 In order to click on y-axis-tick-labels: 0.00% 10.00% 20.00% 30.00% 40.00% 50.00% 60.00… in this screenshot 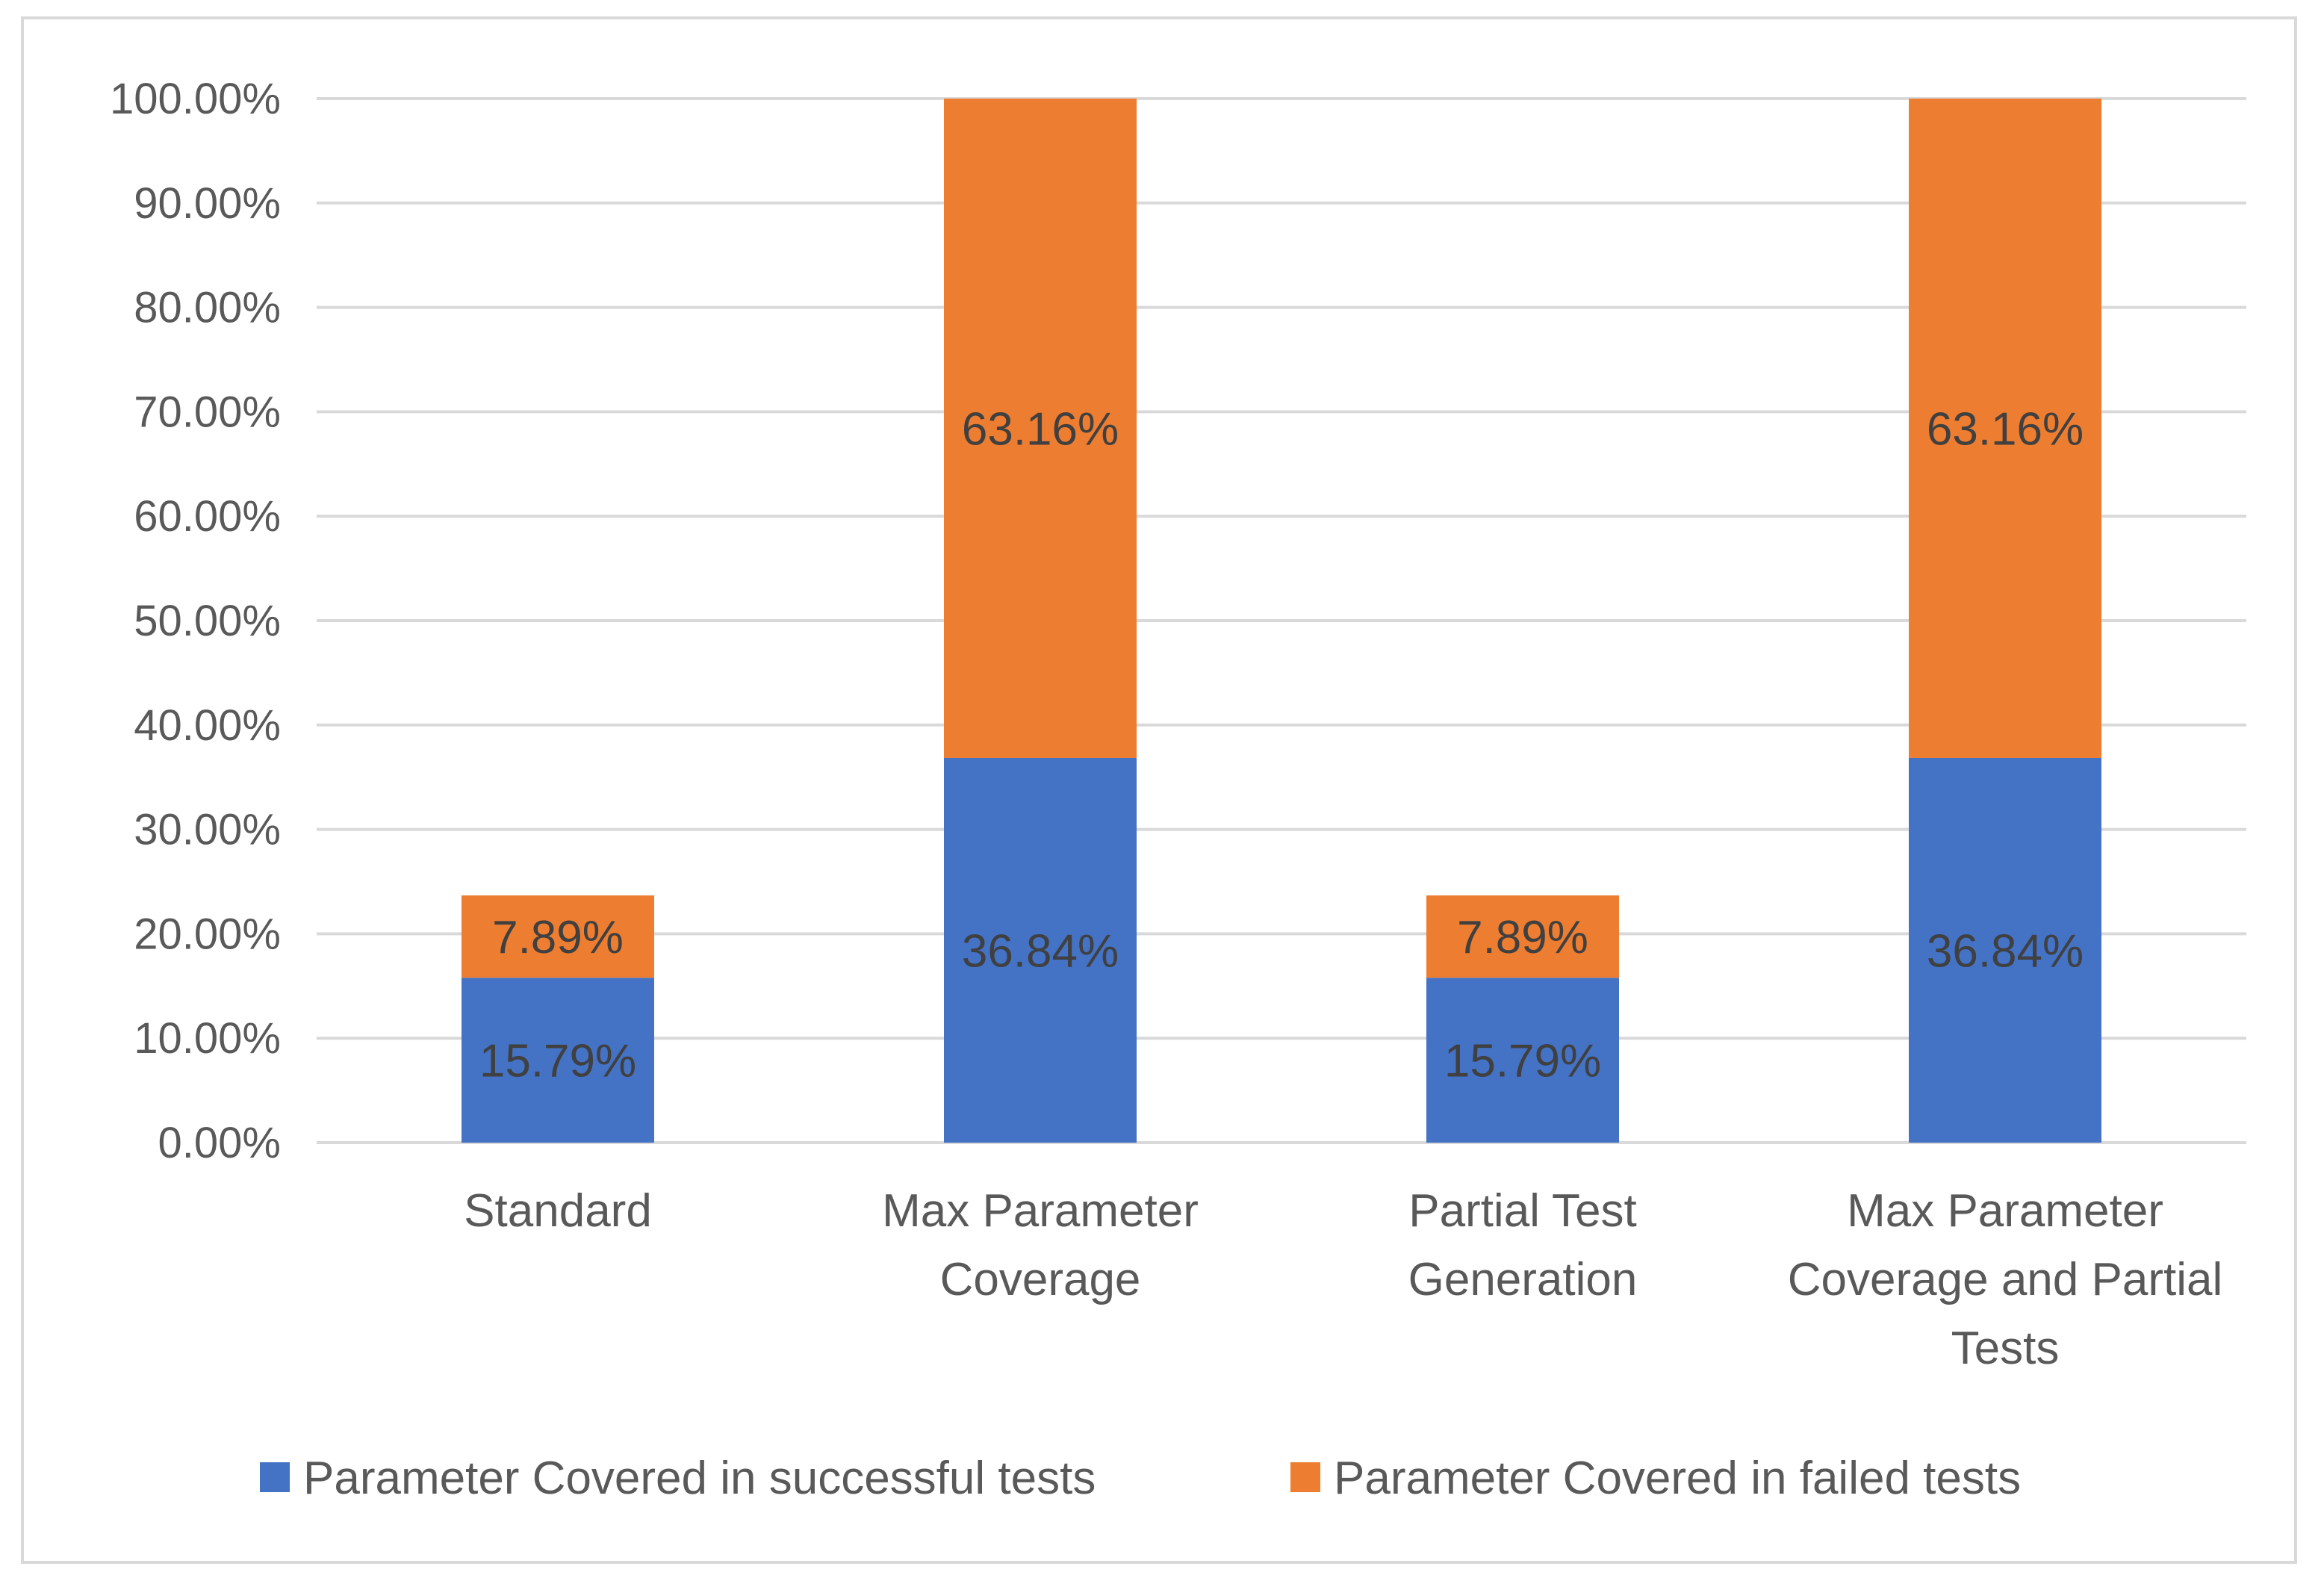, I will do `click(196, 621)`.